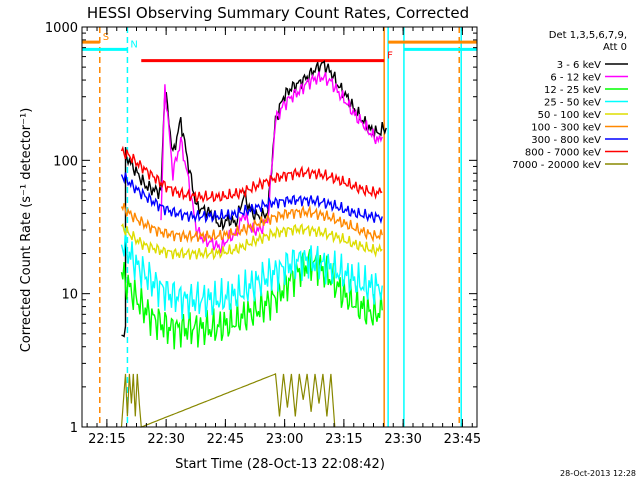 The width and height of the screenshot is (640, 480). What do you see at coordinates (570, 115) in the screenshot?
I see `legend-label: 50 - 100 keV` at bounding box center [570, 115].